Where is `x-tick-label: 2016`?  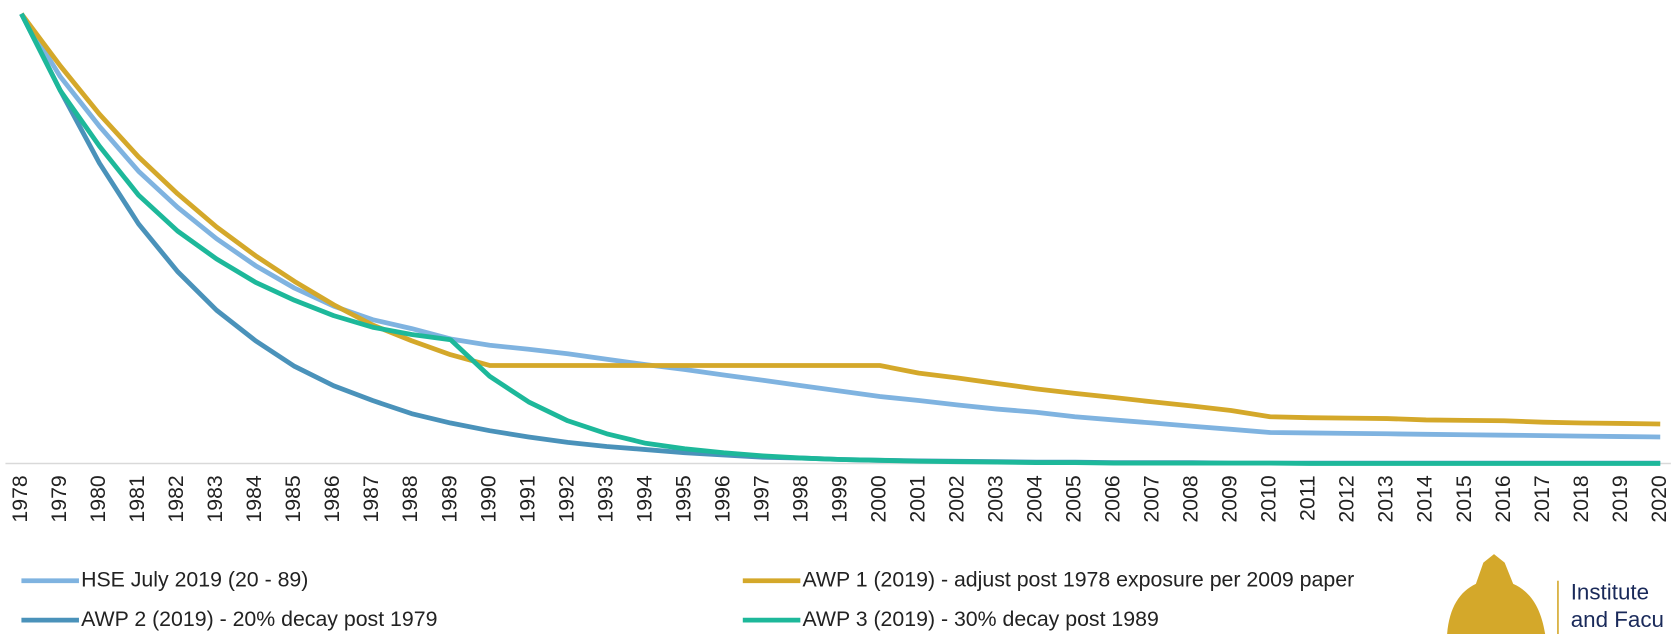
x-tick-label: 2016 is located at coordinates (1503, 498).